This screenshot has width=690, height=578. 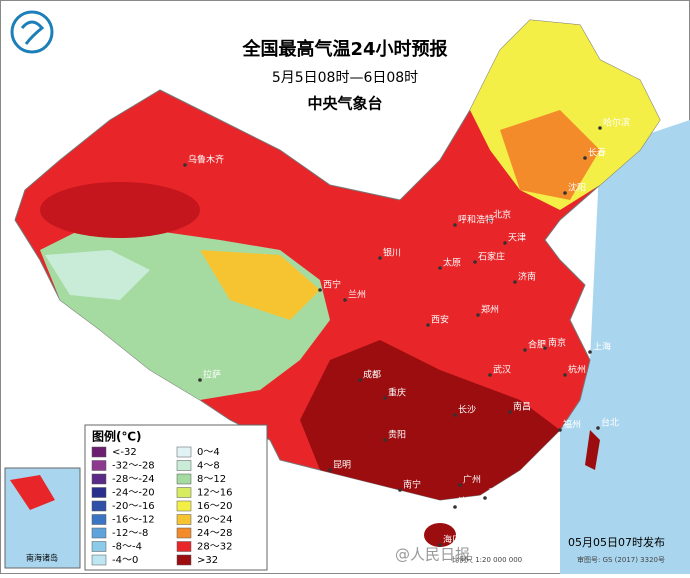 I want to click on city-label: 银川, so click(x=392, y=253).